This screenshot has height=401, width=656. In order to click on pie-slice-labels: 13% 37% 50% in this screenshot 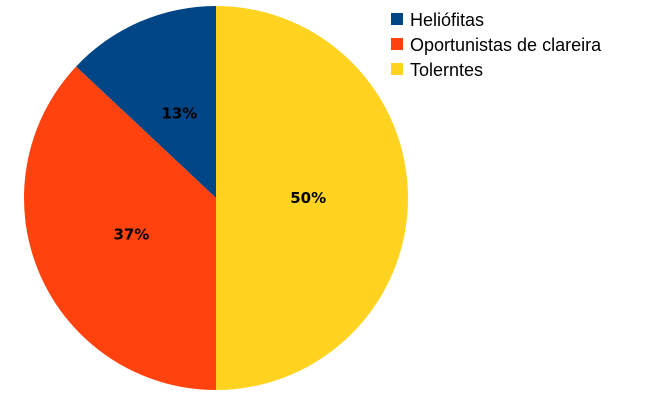, I will do `click(219, 173)`.